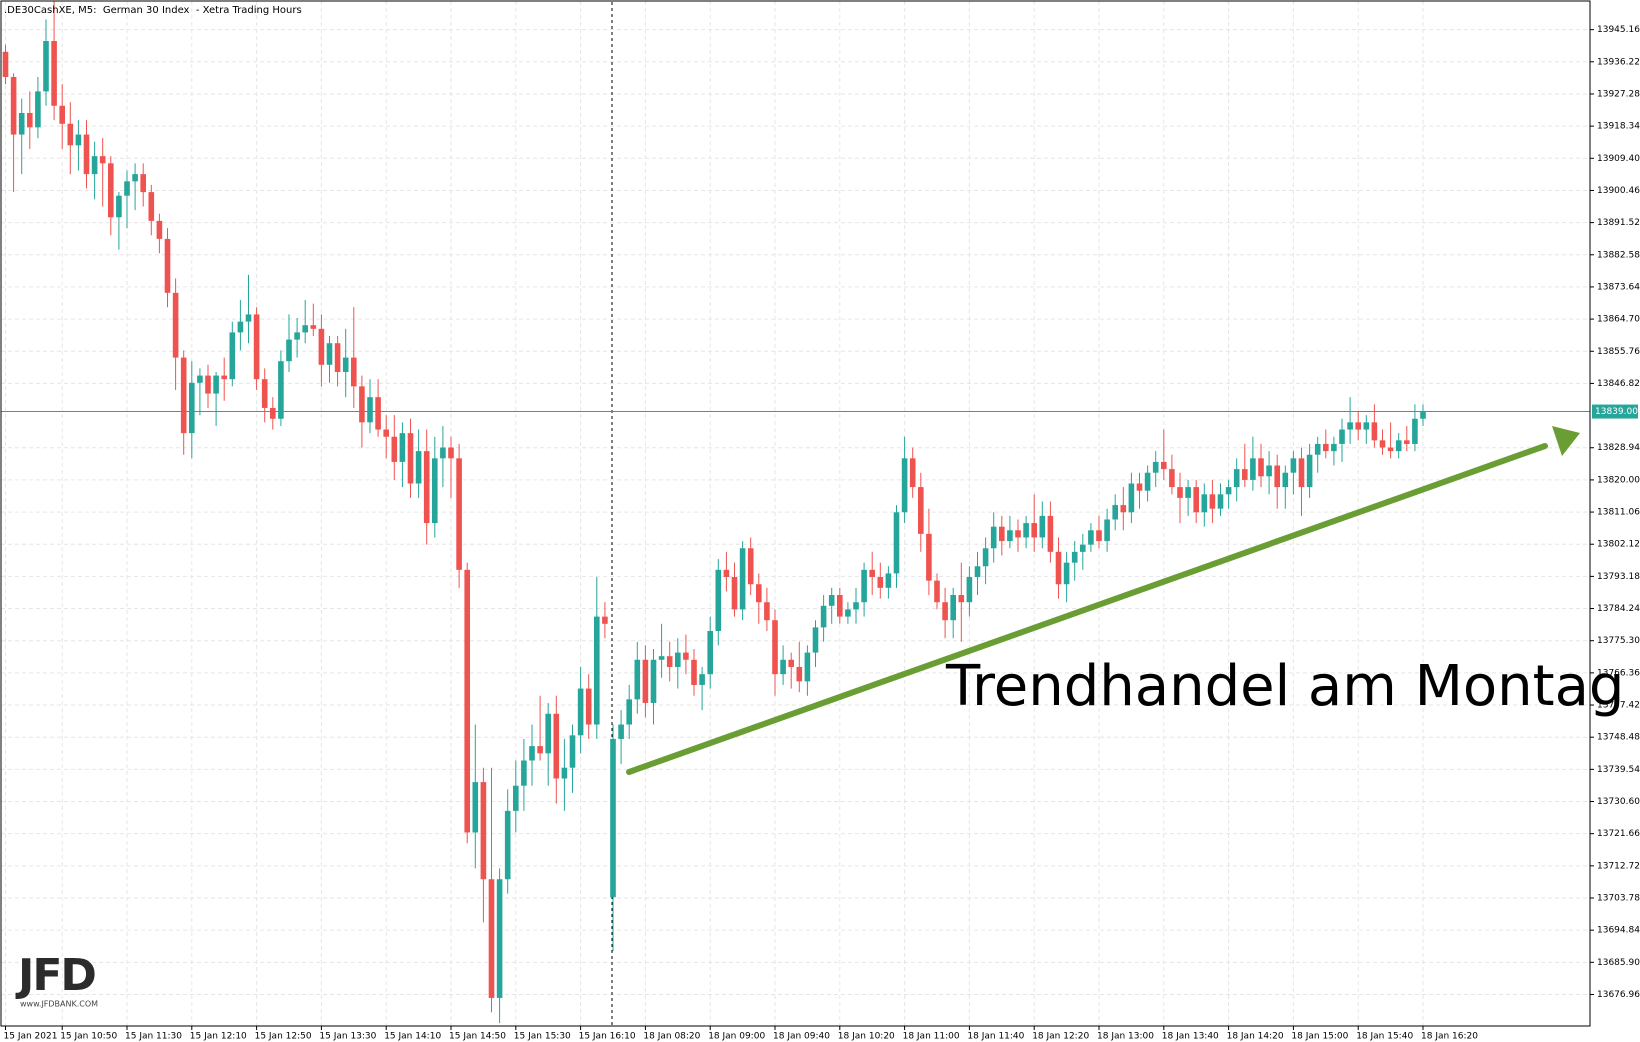 The image size is (1640, 1042). I want to click on x-tick-label: 15 Jan 14:10, so click(412, 1037).